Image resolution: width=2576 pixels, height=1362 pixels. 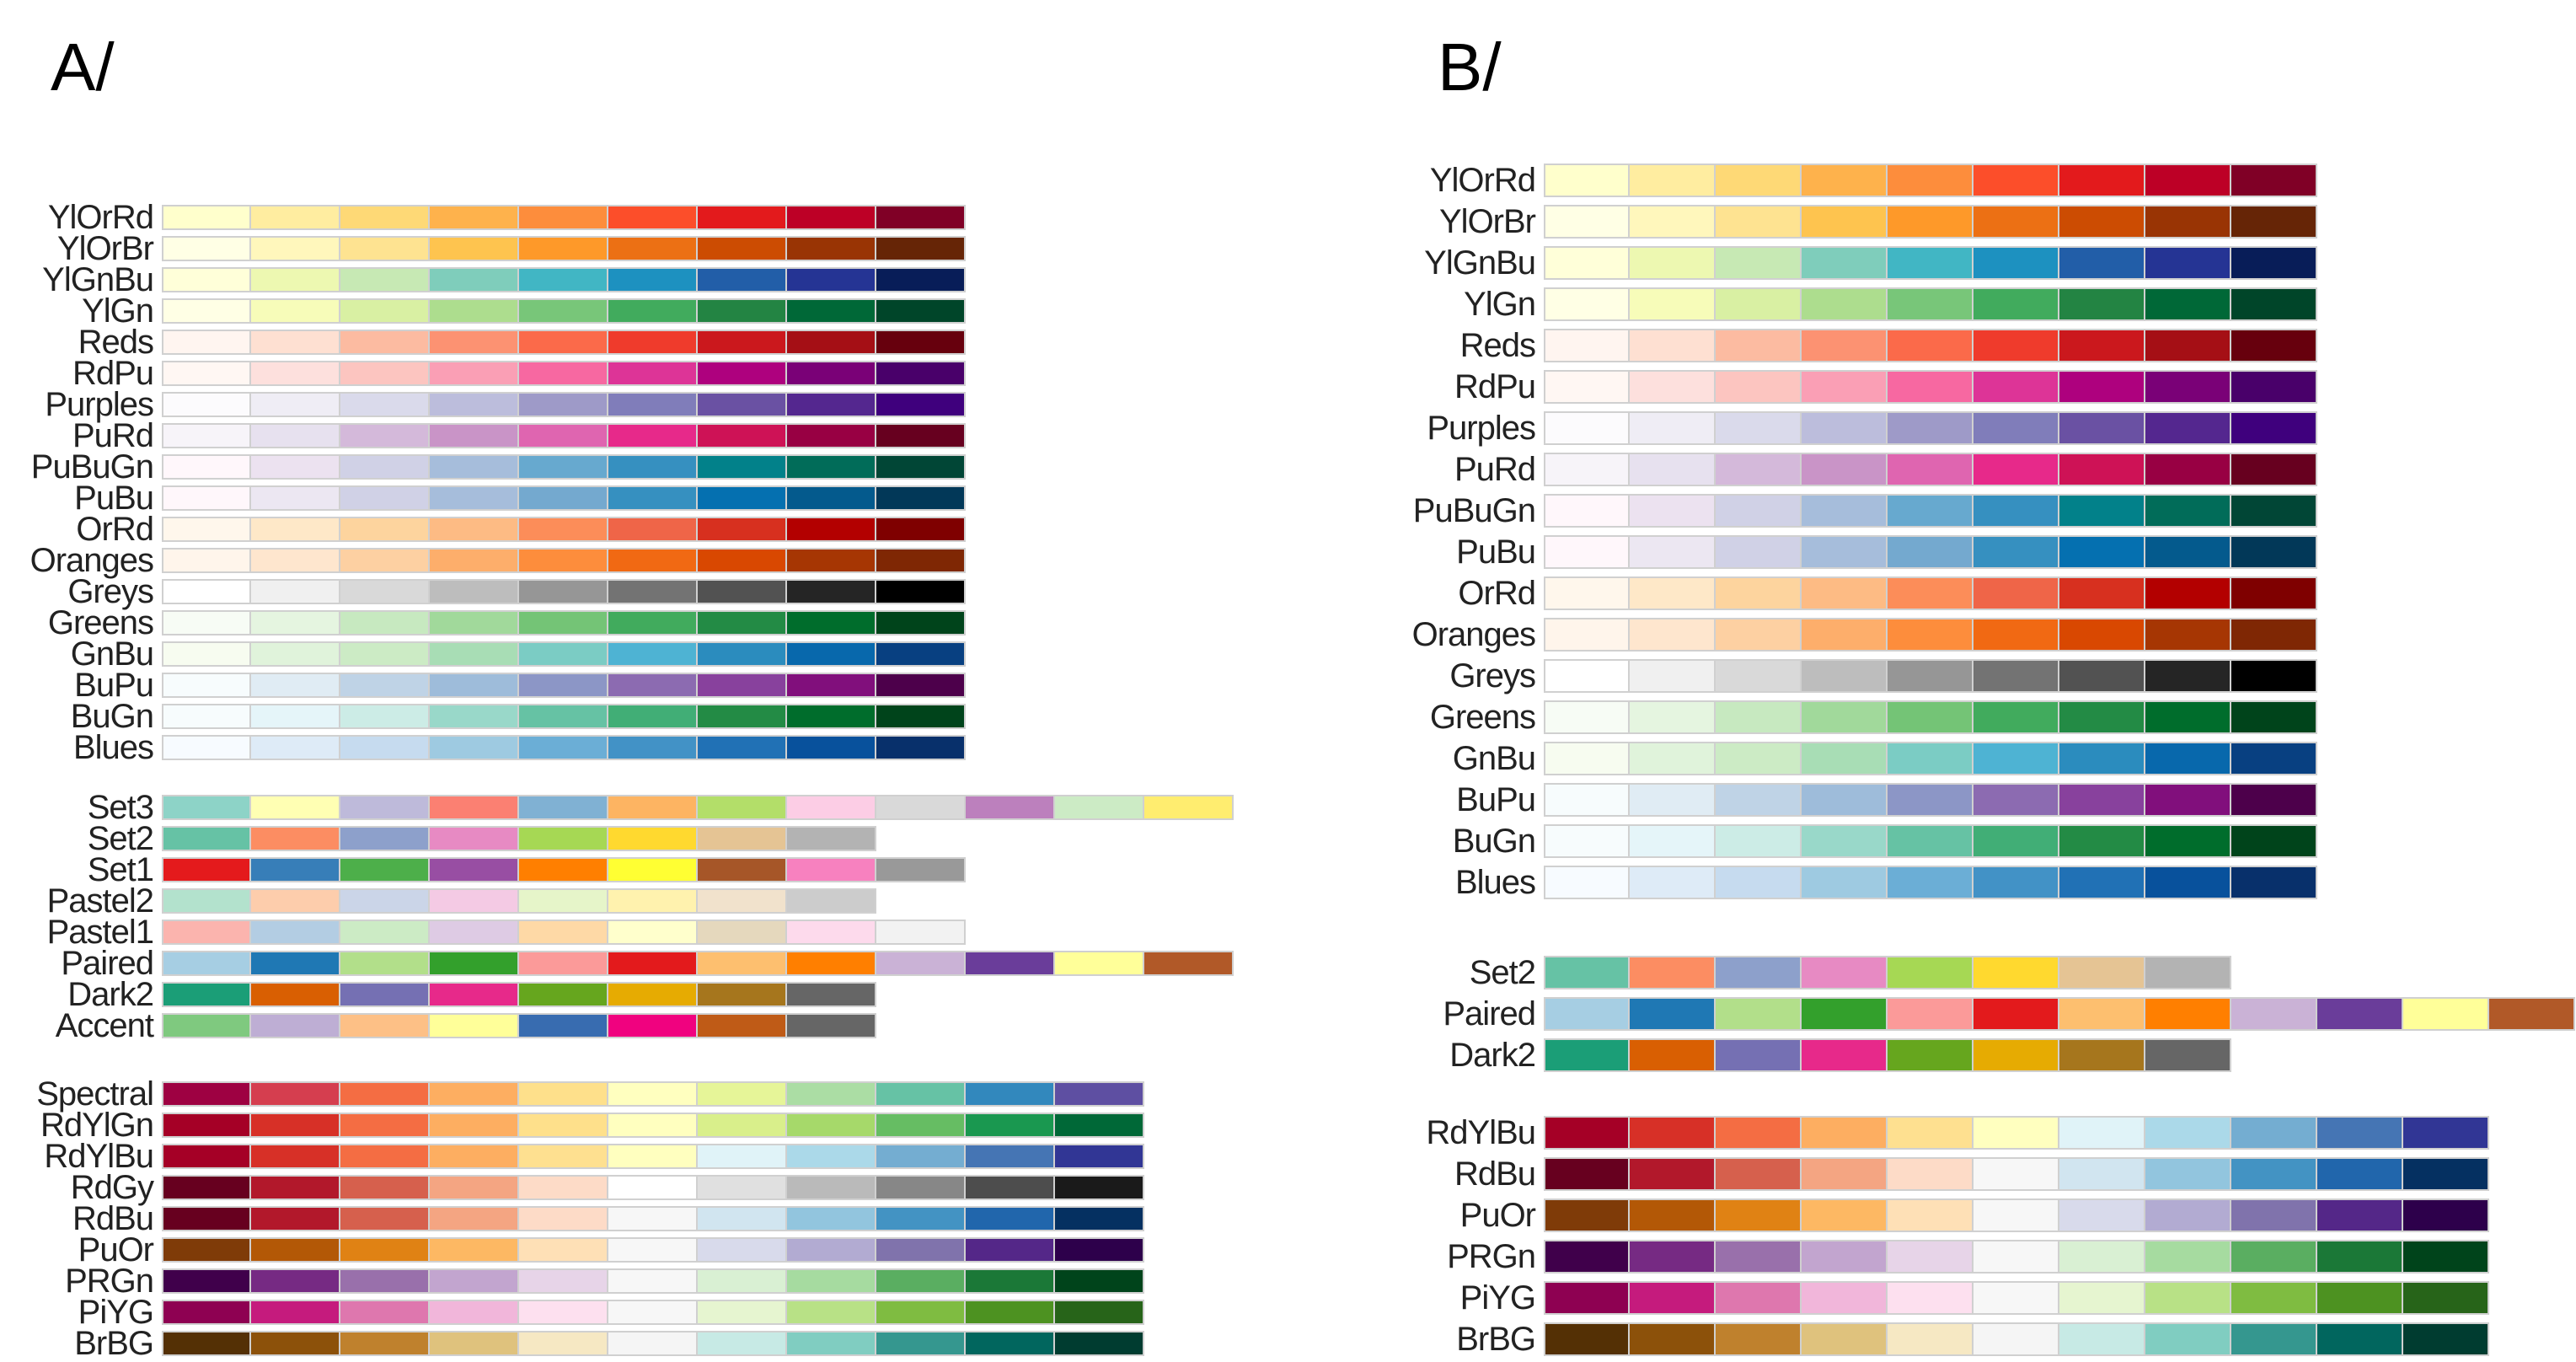 What do you see at coordinates (1496, 1339) in the screenshot?
I see `palette-name: BrBG` at bounding box center [1496, 1339].